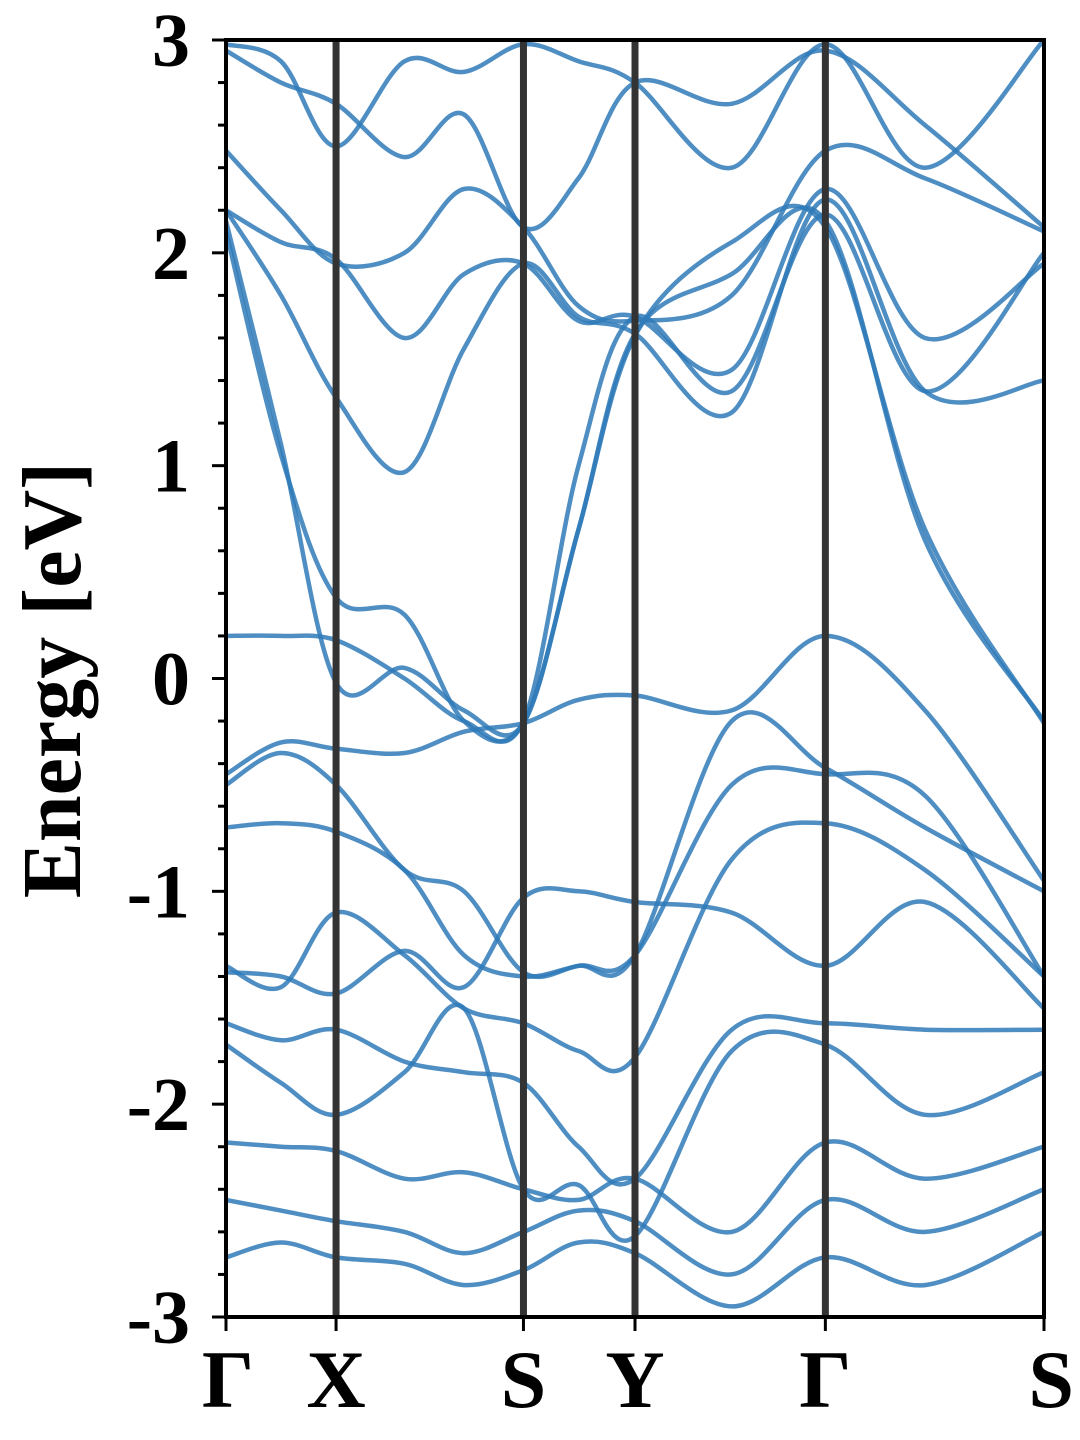 The height and width of the screenshot is (1440, 1080). I want to click on kpoint-label: X, so click(335, 1379).